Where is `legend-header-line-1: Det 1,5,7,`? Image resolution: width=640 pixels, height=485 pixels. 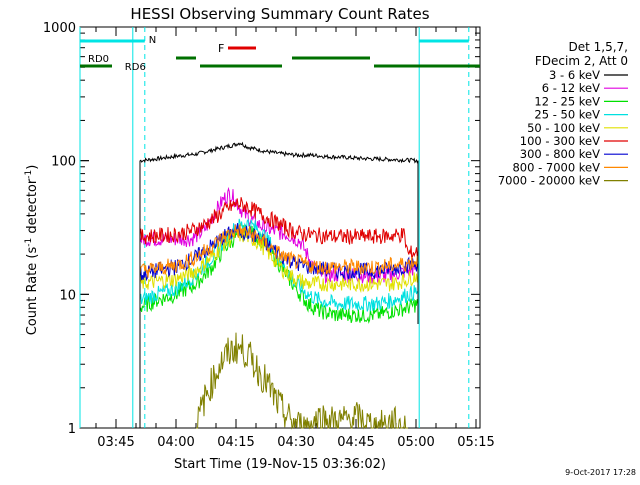
legend-header-line-1: Det 1,5,7, is located at coordinates (599, 47).